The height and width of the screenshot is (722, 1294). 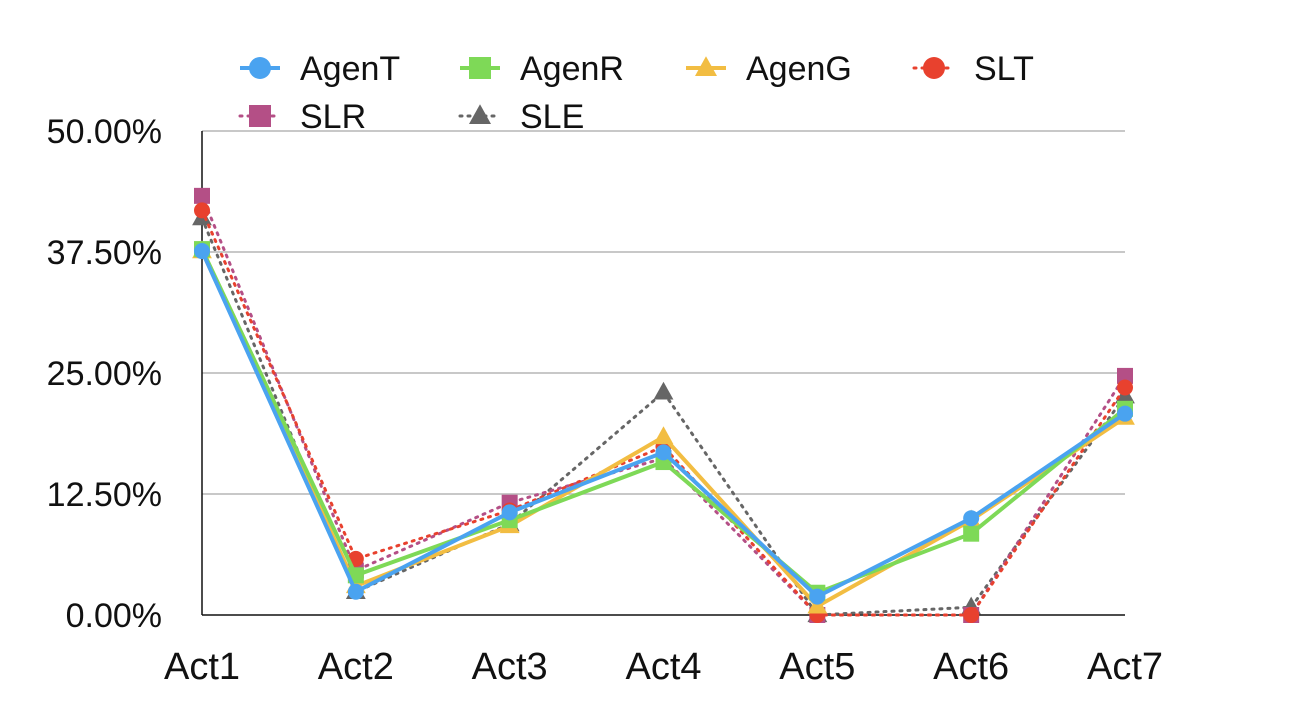 What do you see at coordinates (971, 667) in the screenshot?
I see `x-tick-label: Act6` at bounding box center [971, 667].